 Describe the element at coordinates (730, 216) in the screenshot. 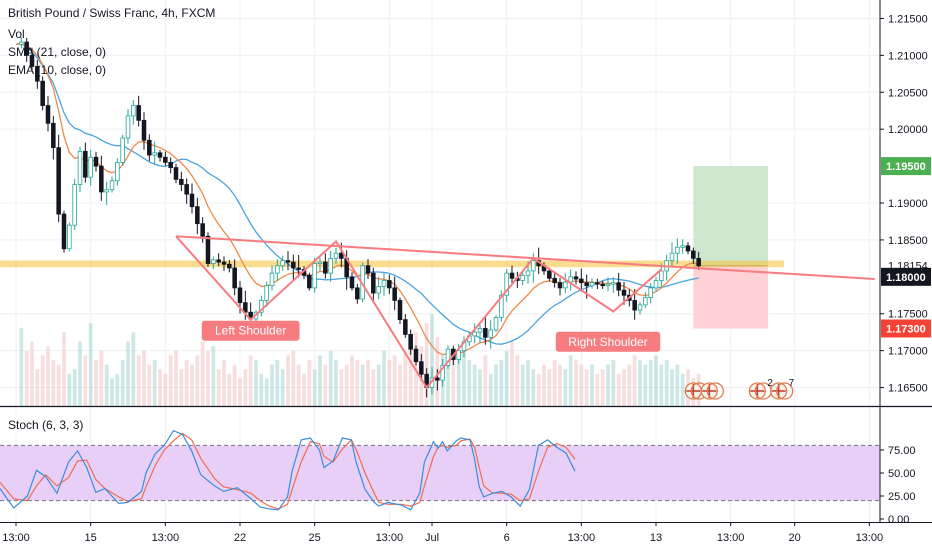

I see `profit-zone` at that location.